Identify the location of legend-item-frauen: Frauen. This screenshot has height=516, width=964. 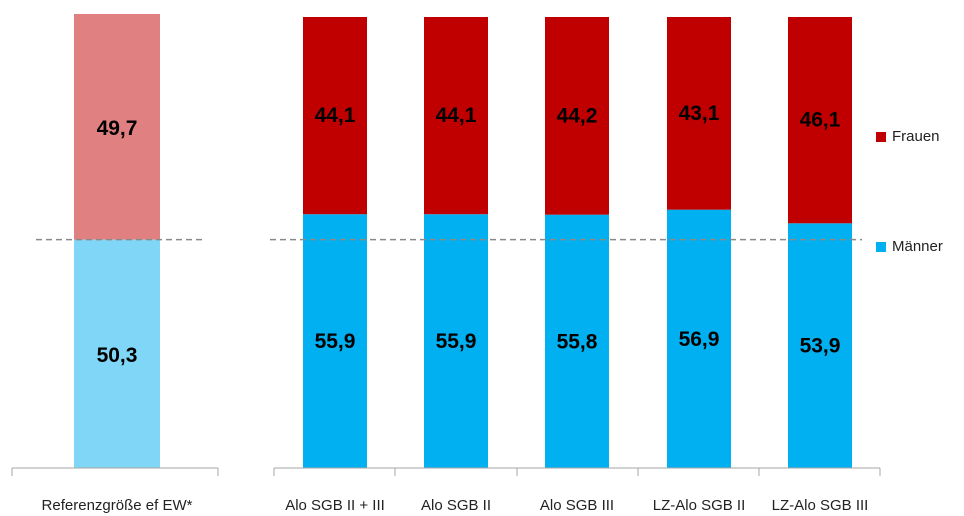
(908, 136).